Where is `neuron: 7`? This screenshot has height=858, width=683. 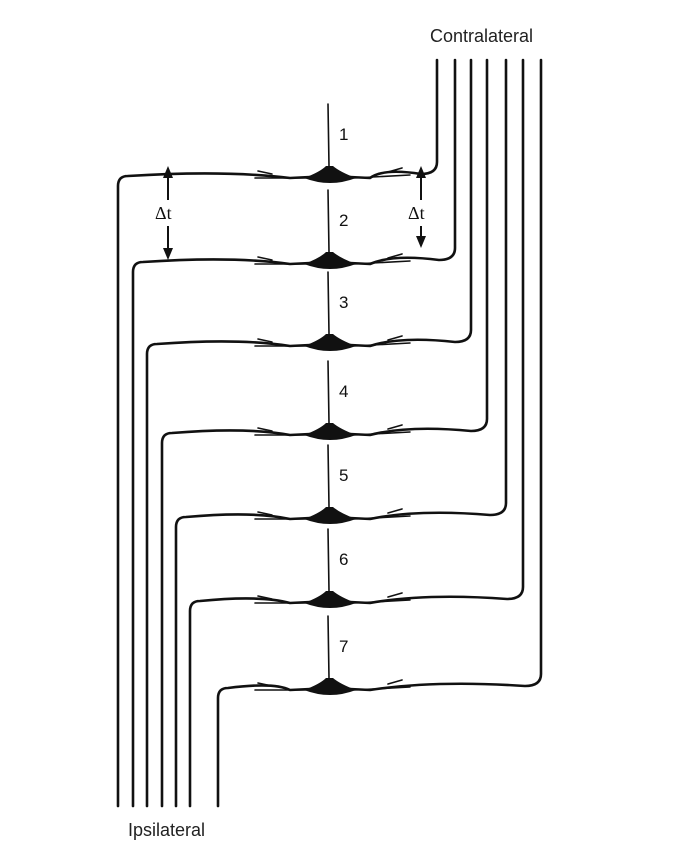 neuron: 7 is located at coordinates (332, 655).